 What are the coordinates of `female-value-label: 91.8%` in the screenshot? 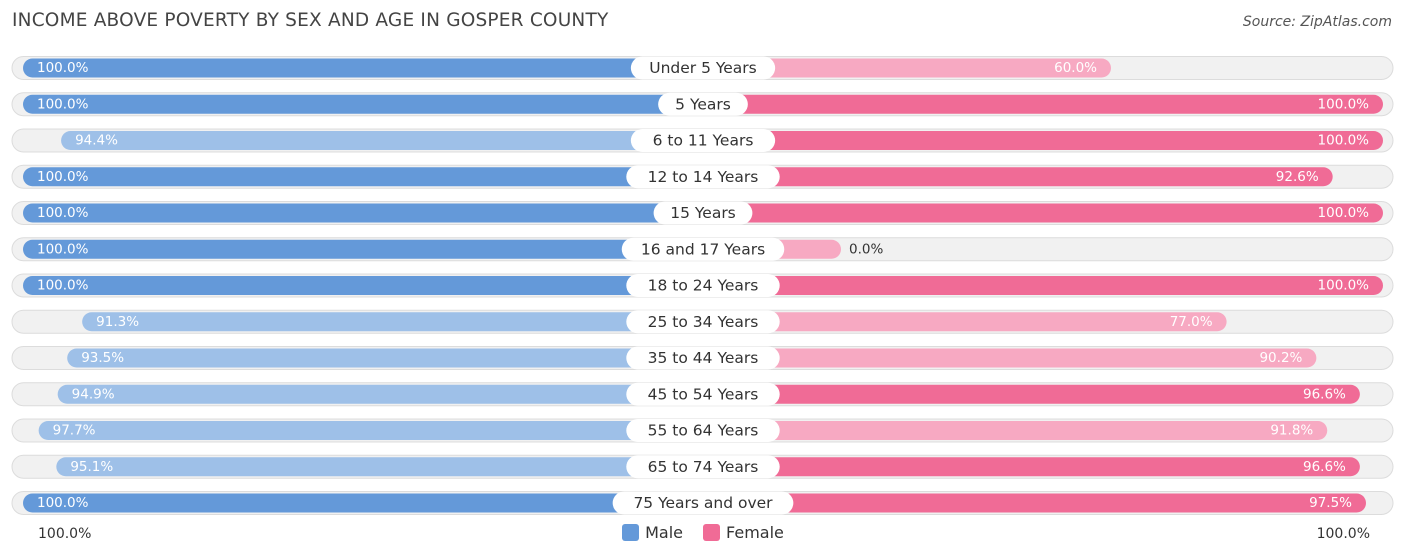 It's located at (1291, 431).